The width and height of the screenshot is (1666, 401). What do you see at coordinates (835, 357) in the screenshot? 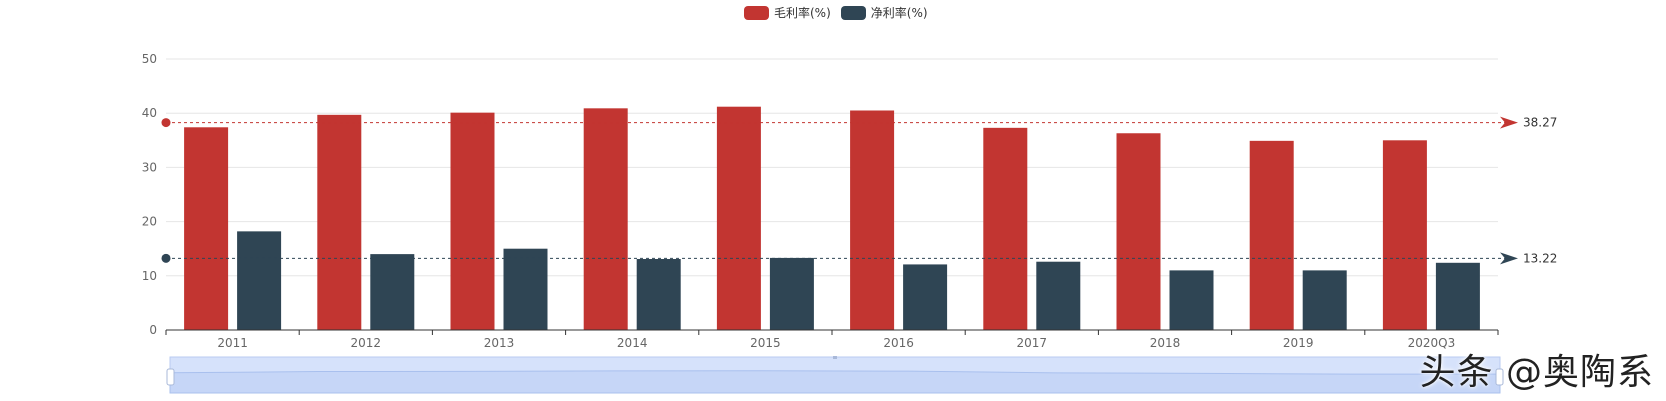
I see `data-zoom-move-grip` at bounding box center [835, 357].